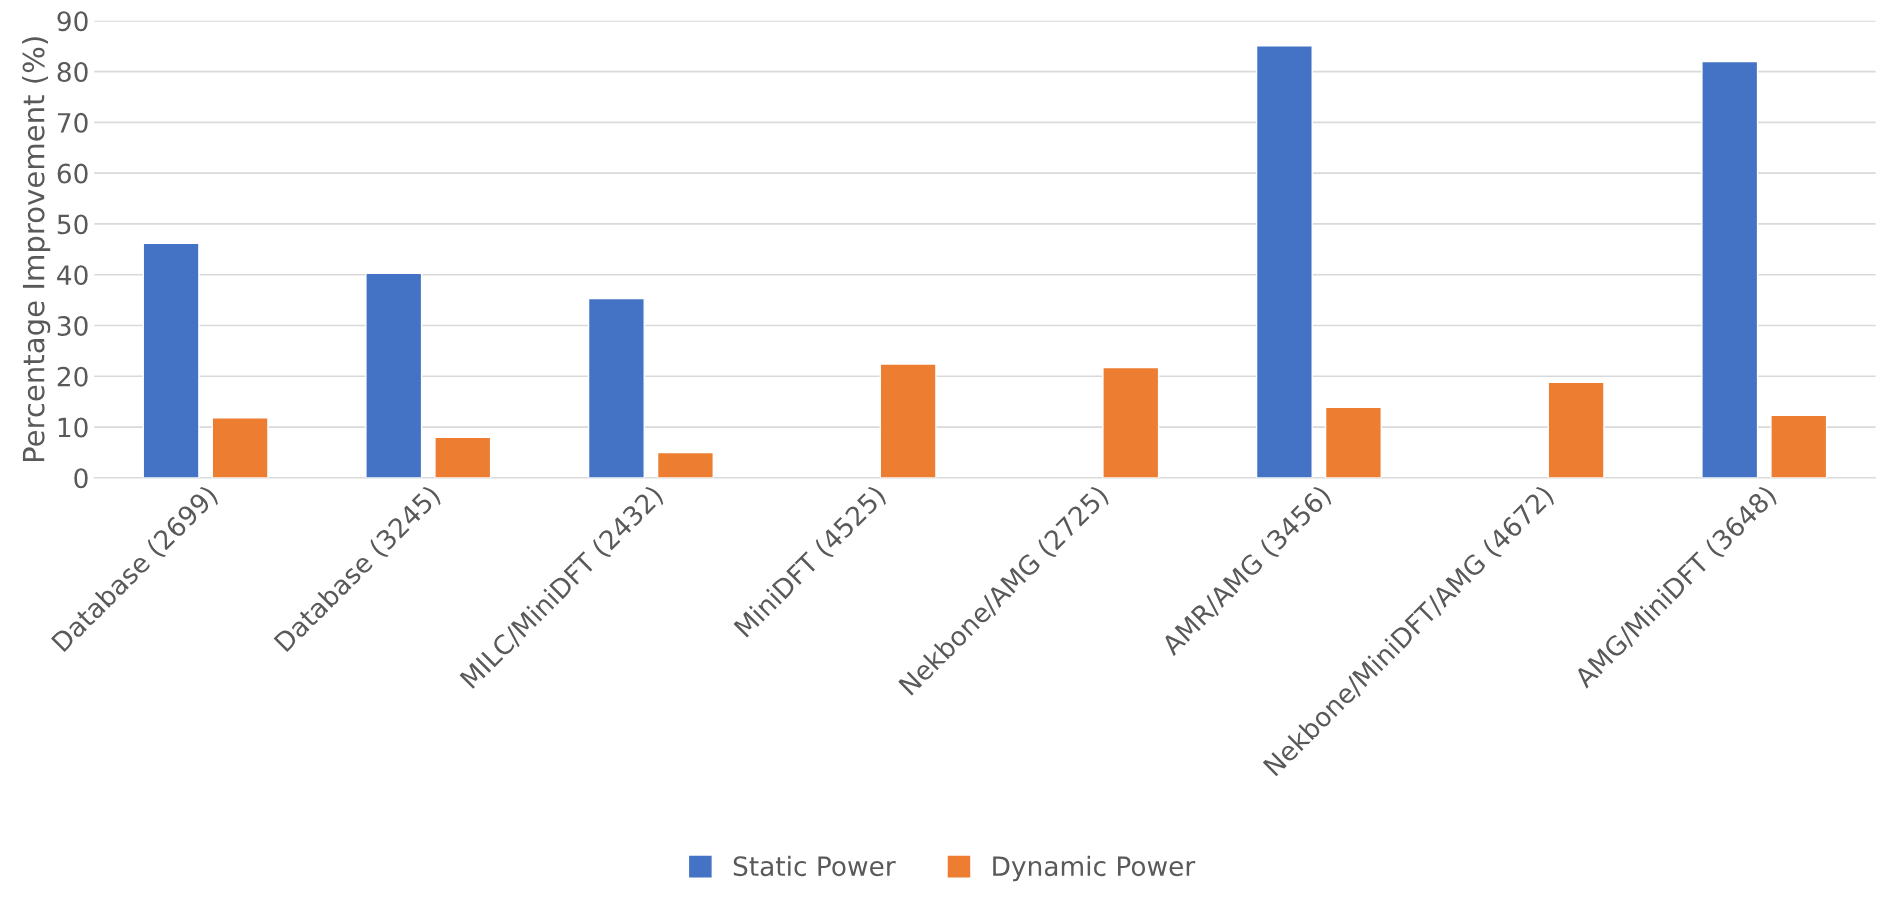  Describe the element at coordinates (72, 173) in the screenshot. I see `y-tick-label: 60` at that location.